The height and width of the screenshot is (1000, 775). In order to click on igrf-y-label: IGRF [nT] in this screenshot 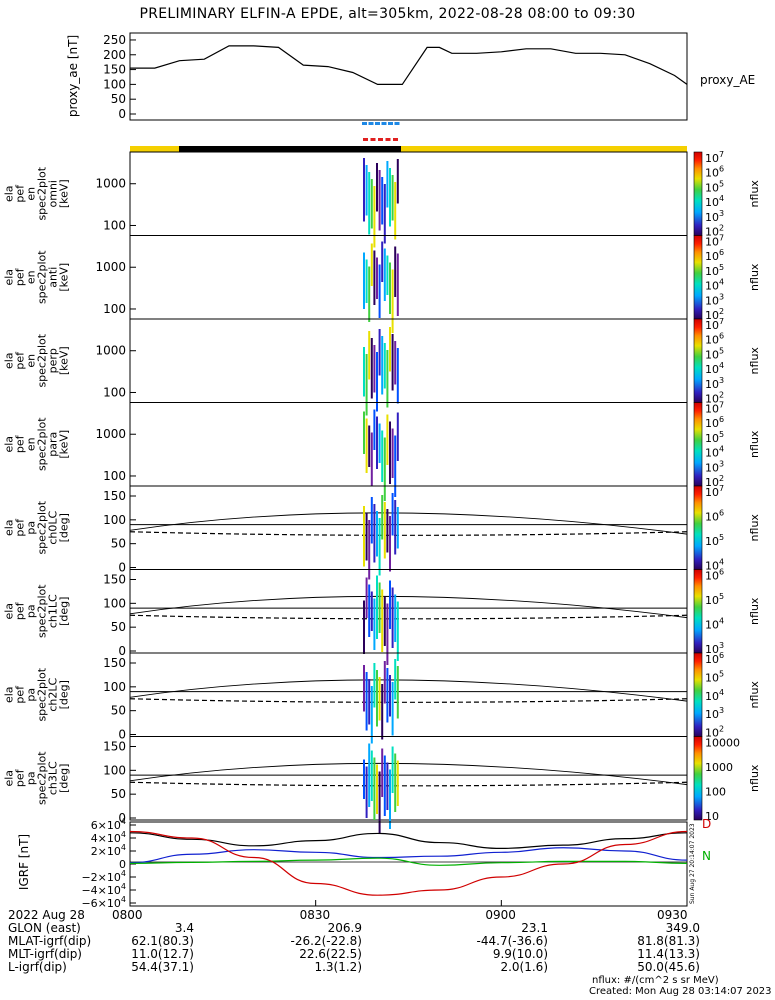, I will do `click(24, 862)`.